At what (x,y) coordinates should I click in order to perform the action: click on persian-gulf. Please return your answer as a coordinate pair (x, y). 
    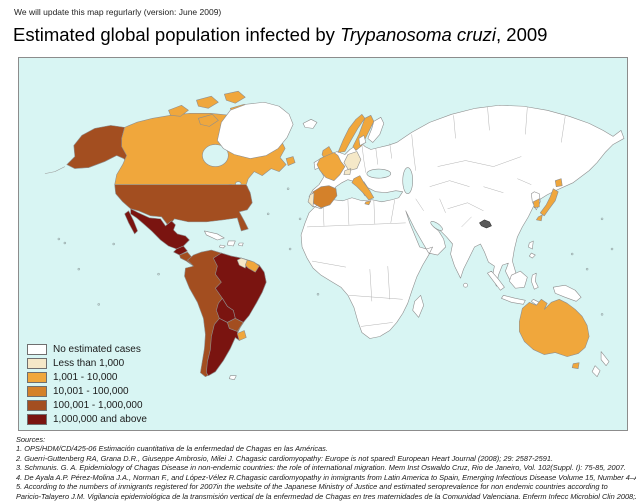
    Looking at the image, I should click on (436, 226).